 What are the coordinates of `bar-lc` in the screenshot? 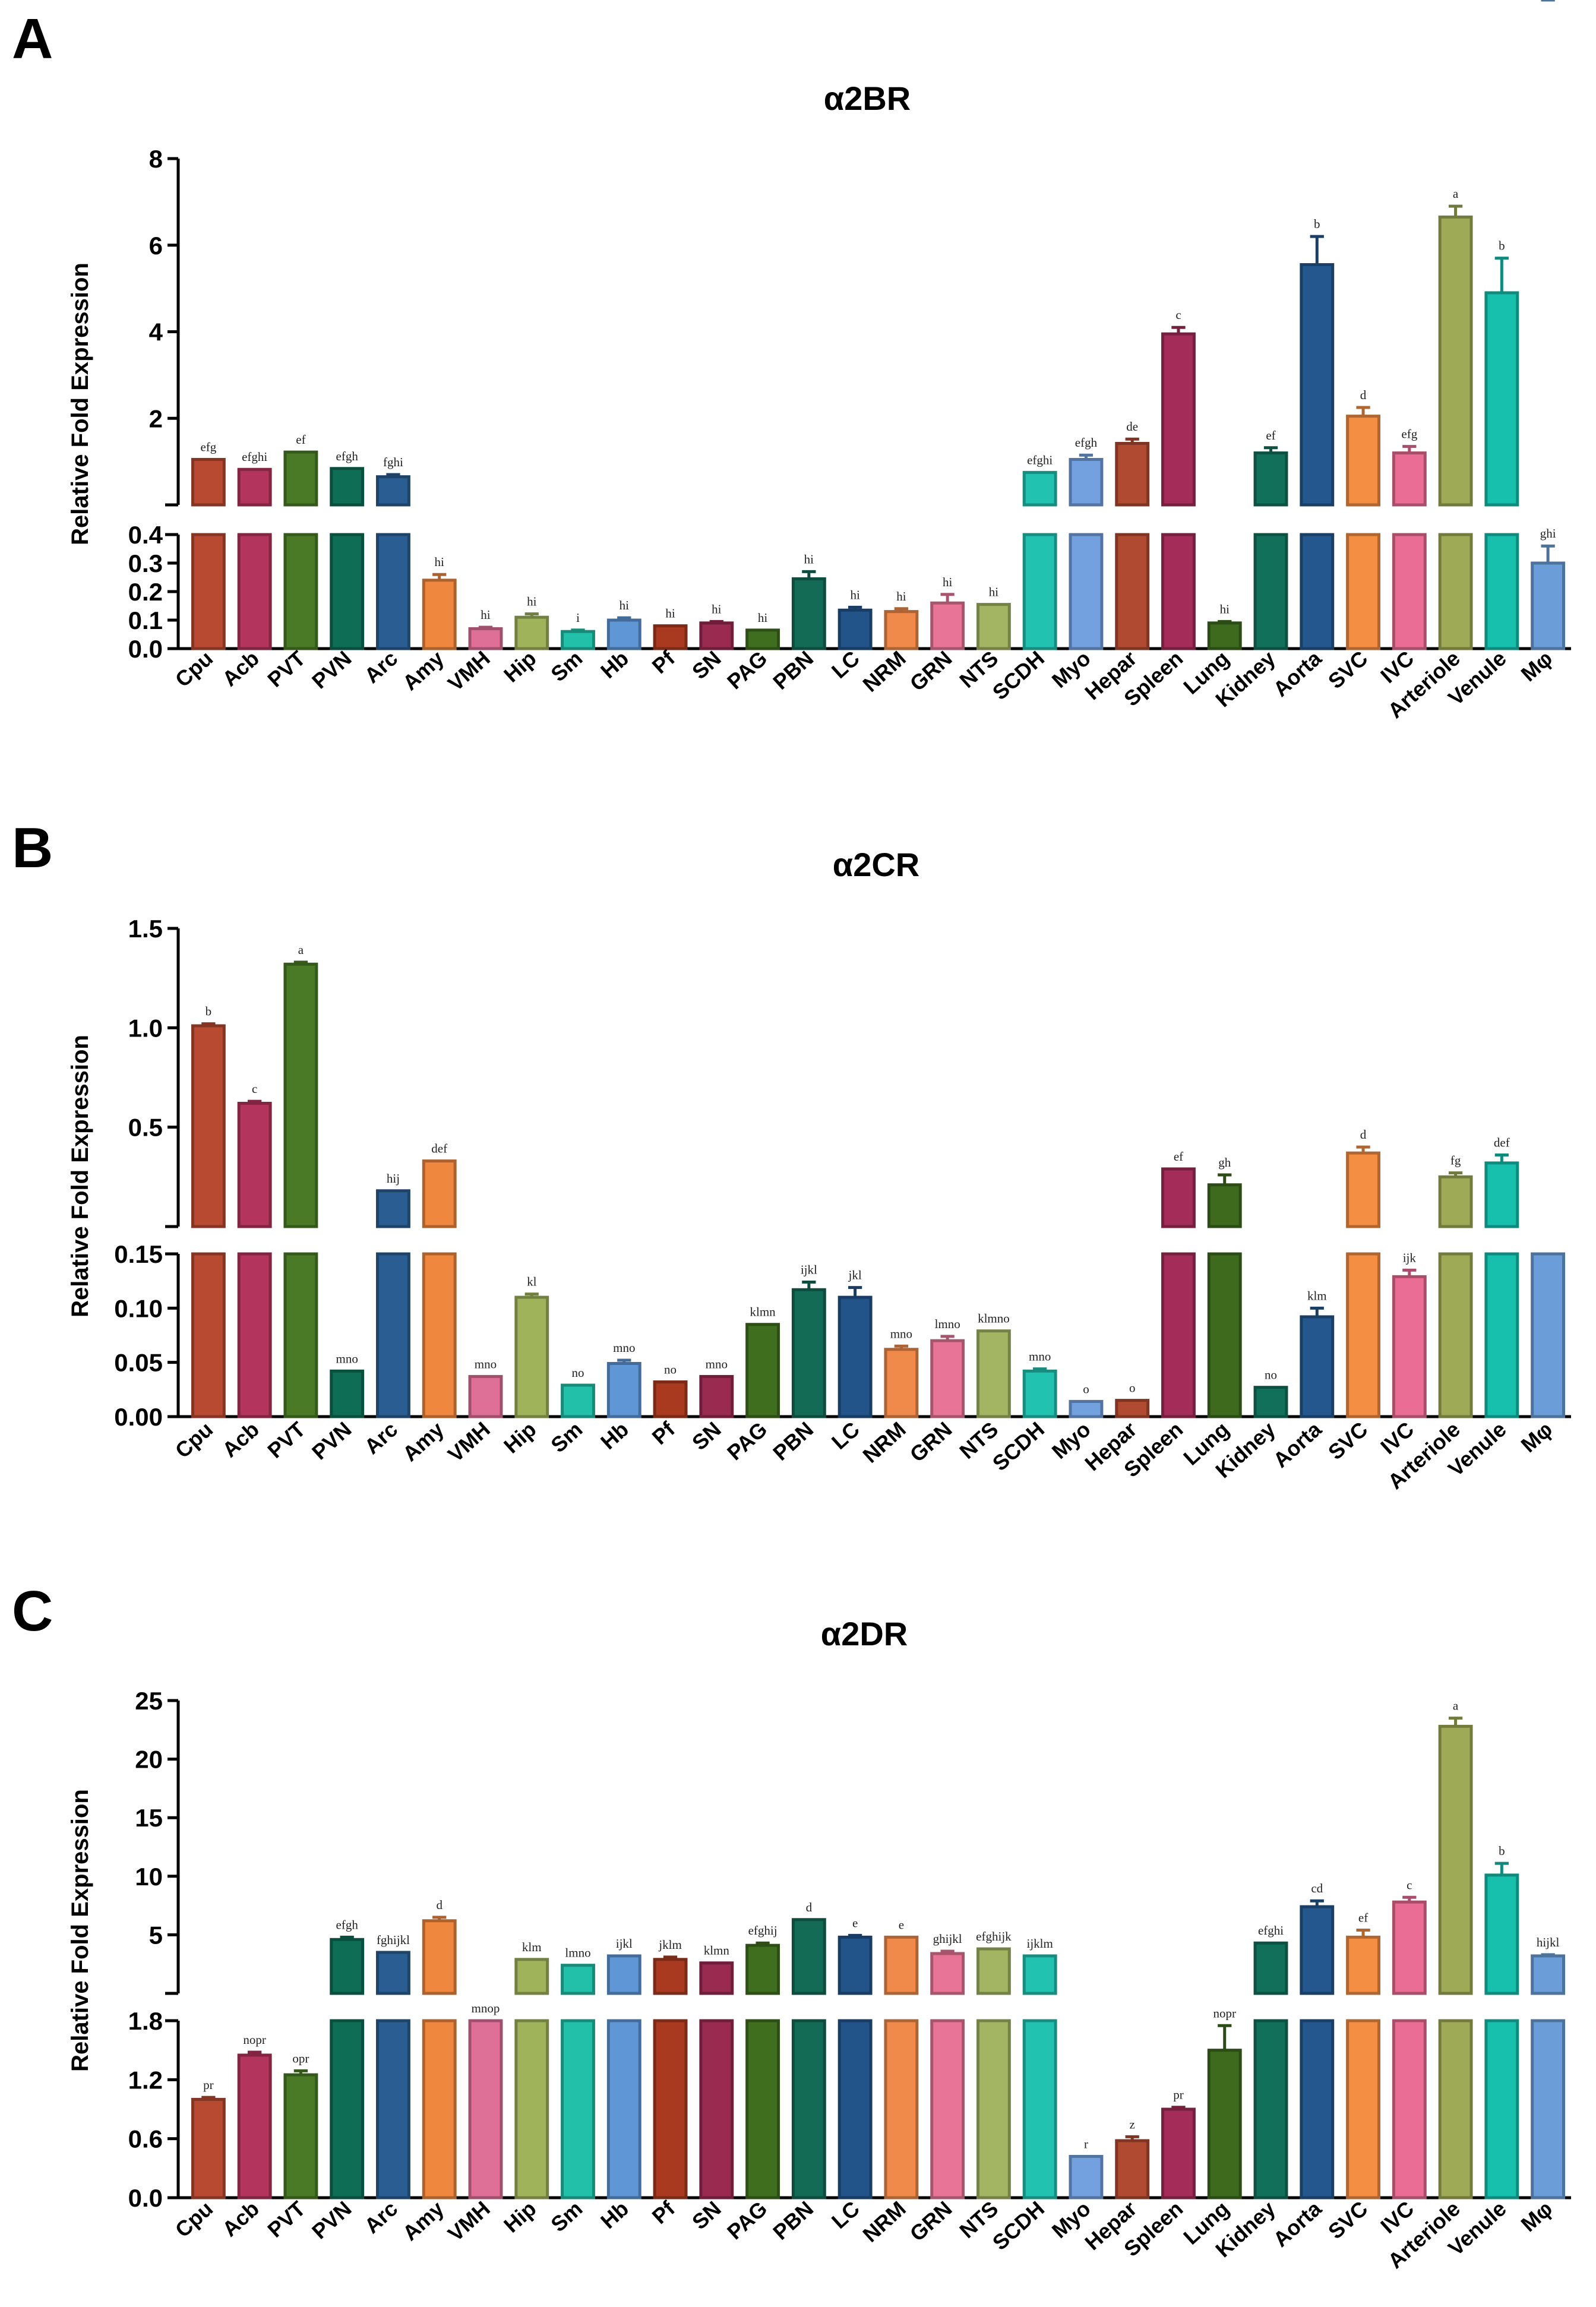 It's located at (855, 629).